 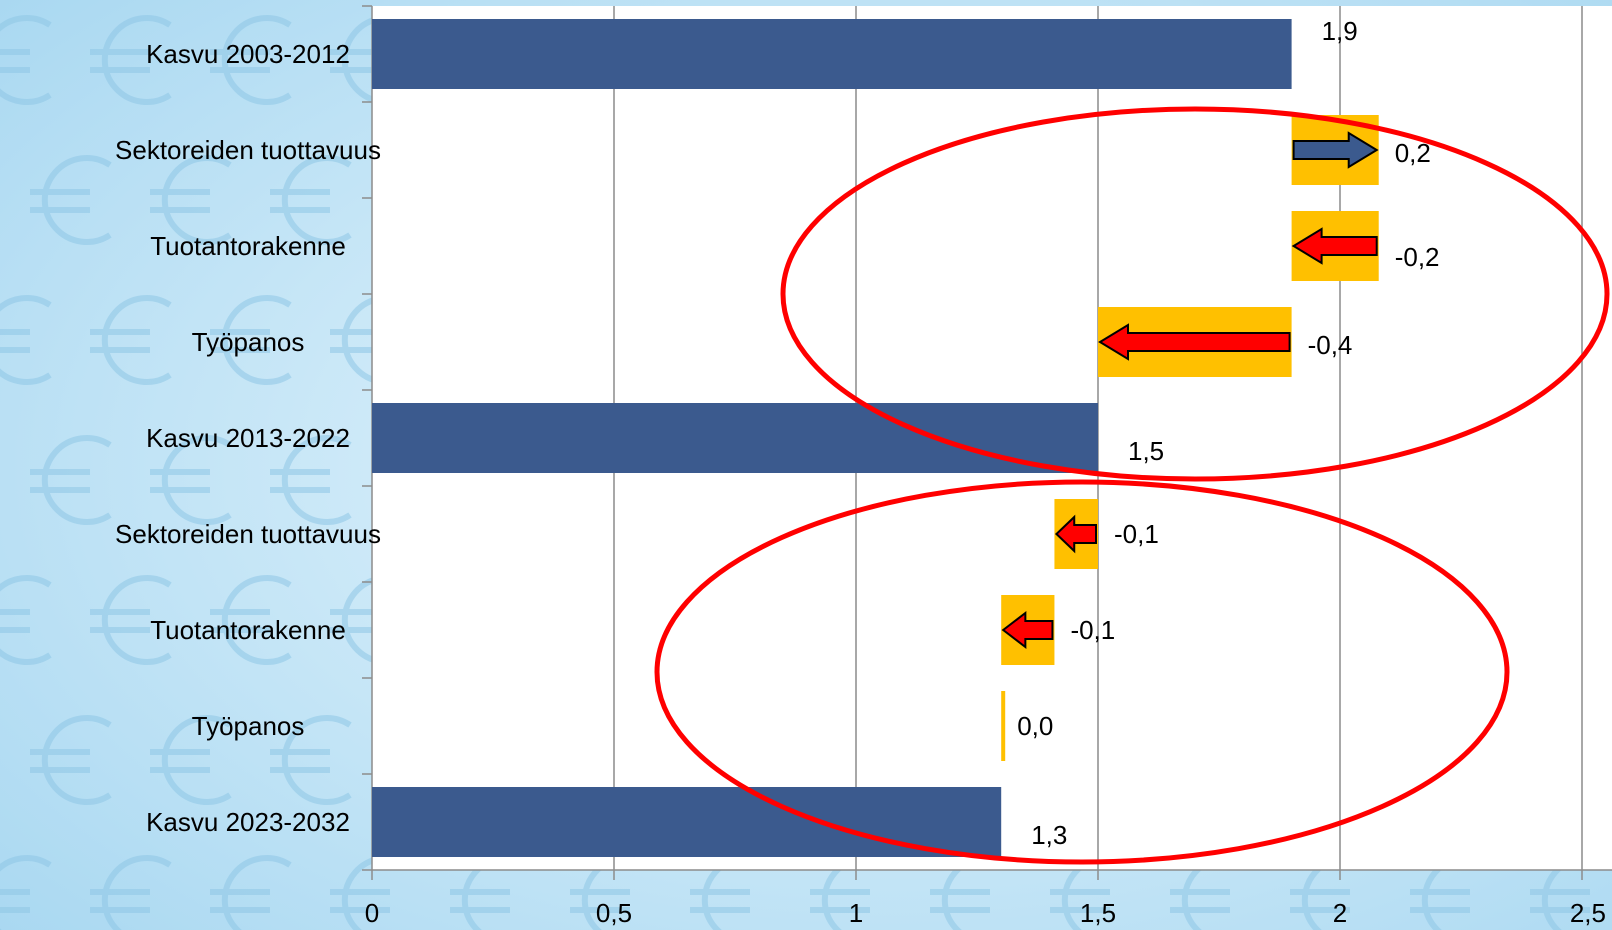 What do you see at coordinates (1417, 257) in the screenshot?
I see `data-label: -0,2` at bounding box center [1417, 257].